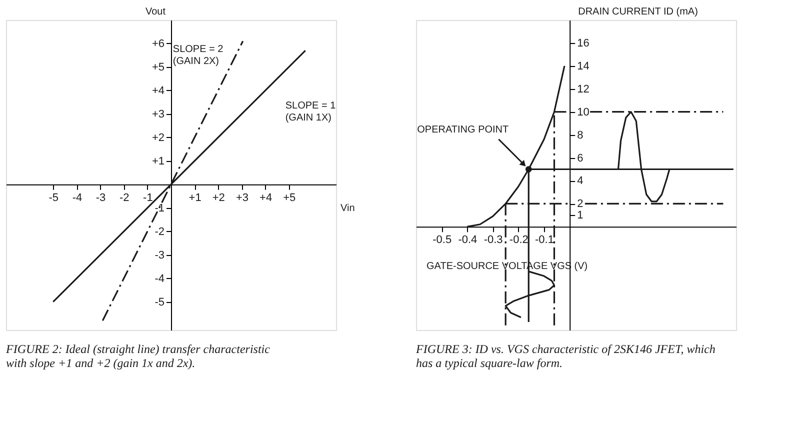  What do you see at coordinates (565, 356) in the screenshot?
I see `text: FIGURE 3: ID vs. VGS characteristic of 2SK146 JFET, which has a typical square-law form.` at bounding box center [565, 356].